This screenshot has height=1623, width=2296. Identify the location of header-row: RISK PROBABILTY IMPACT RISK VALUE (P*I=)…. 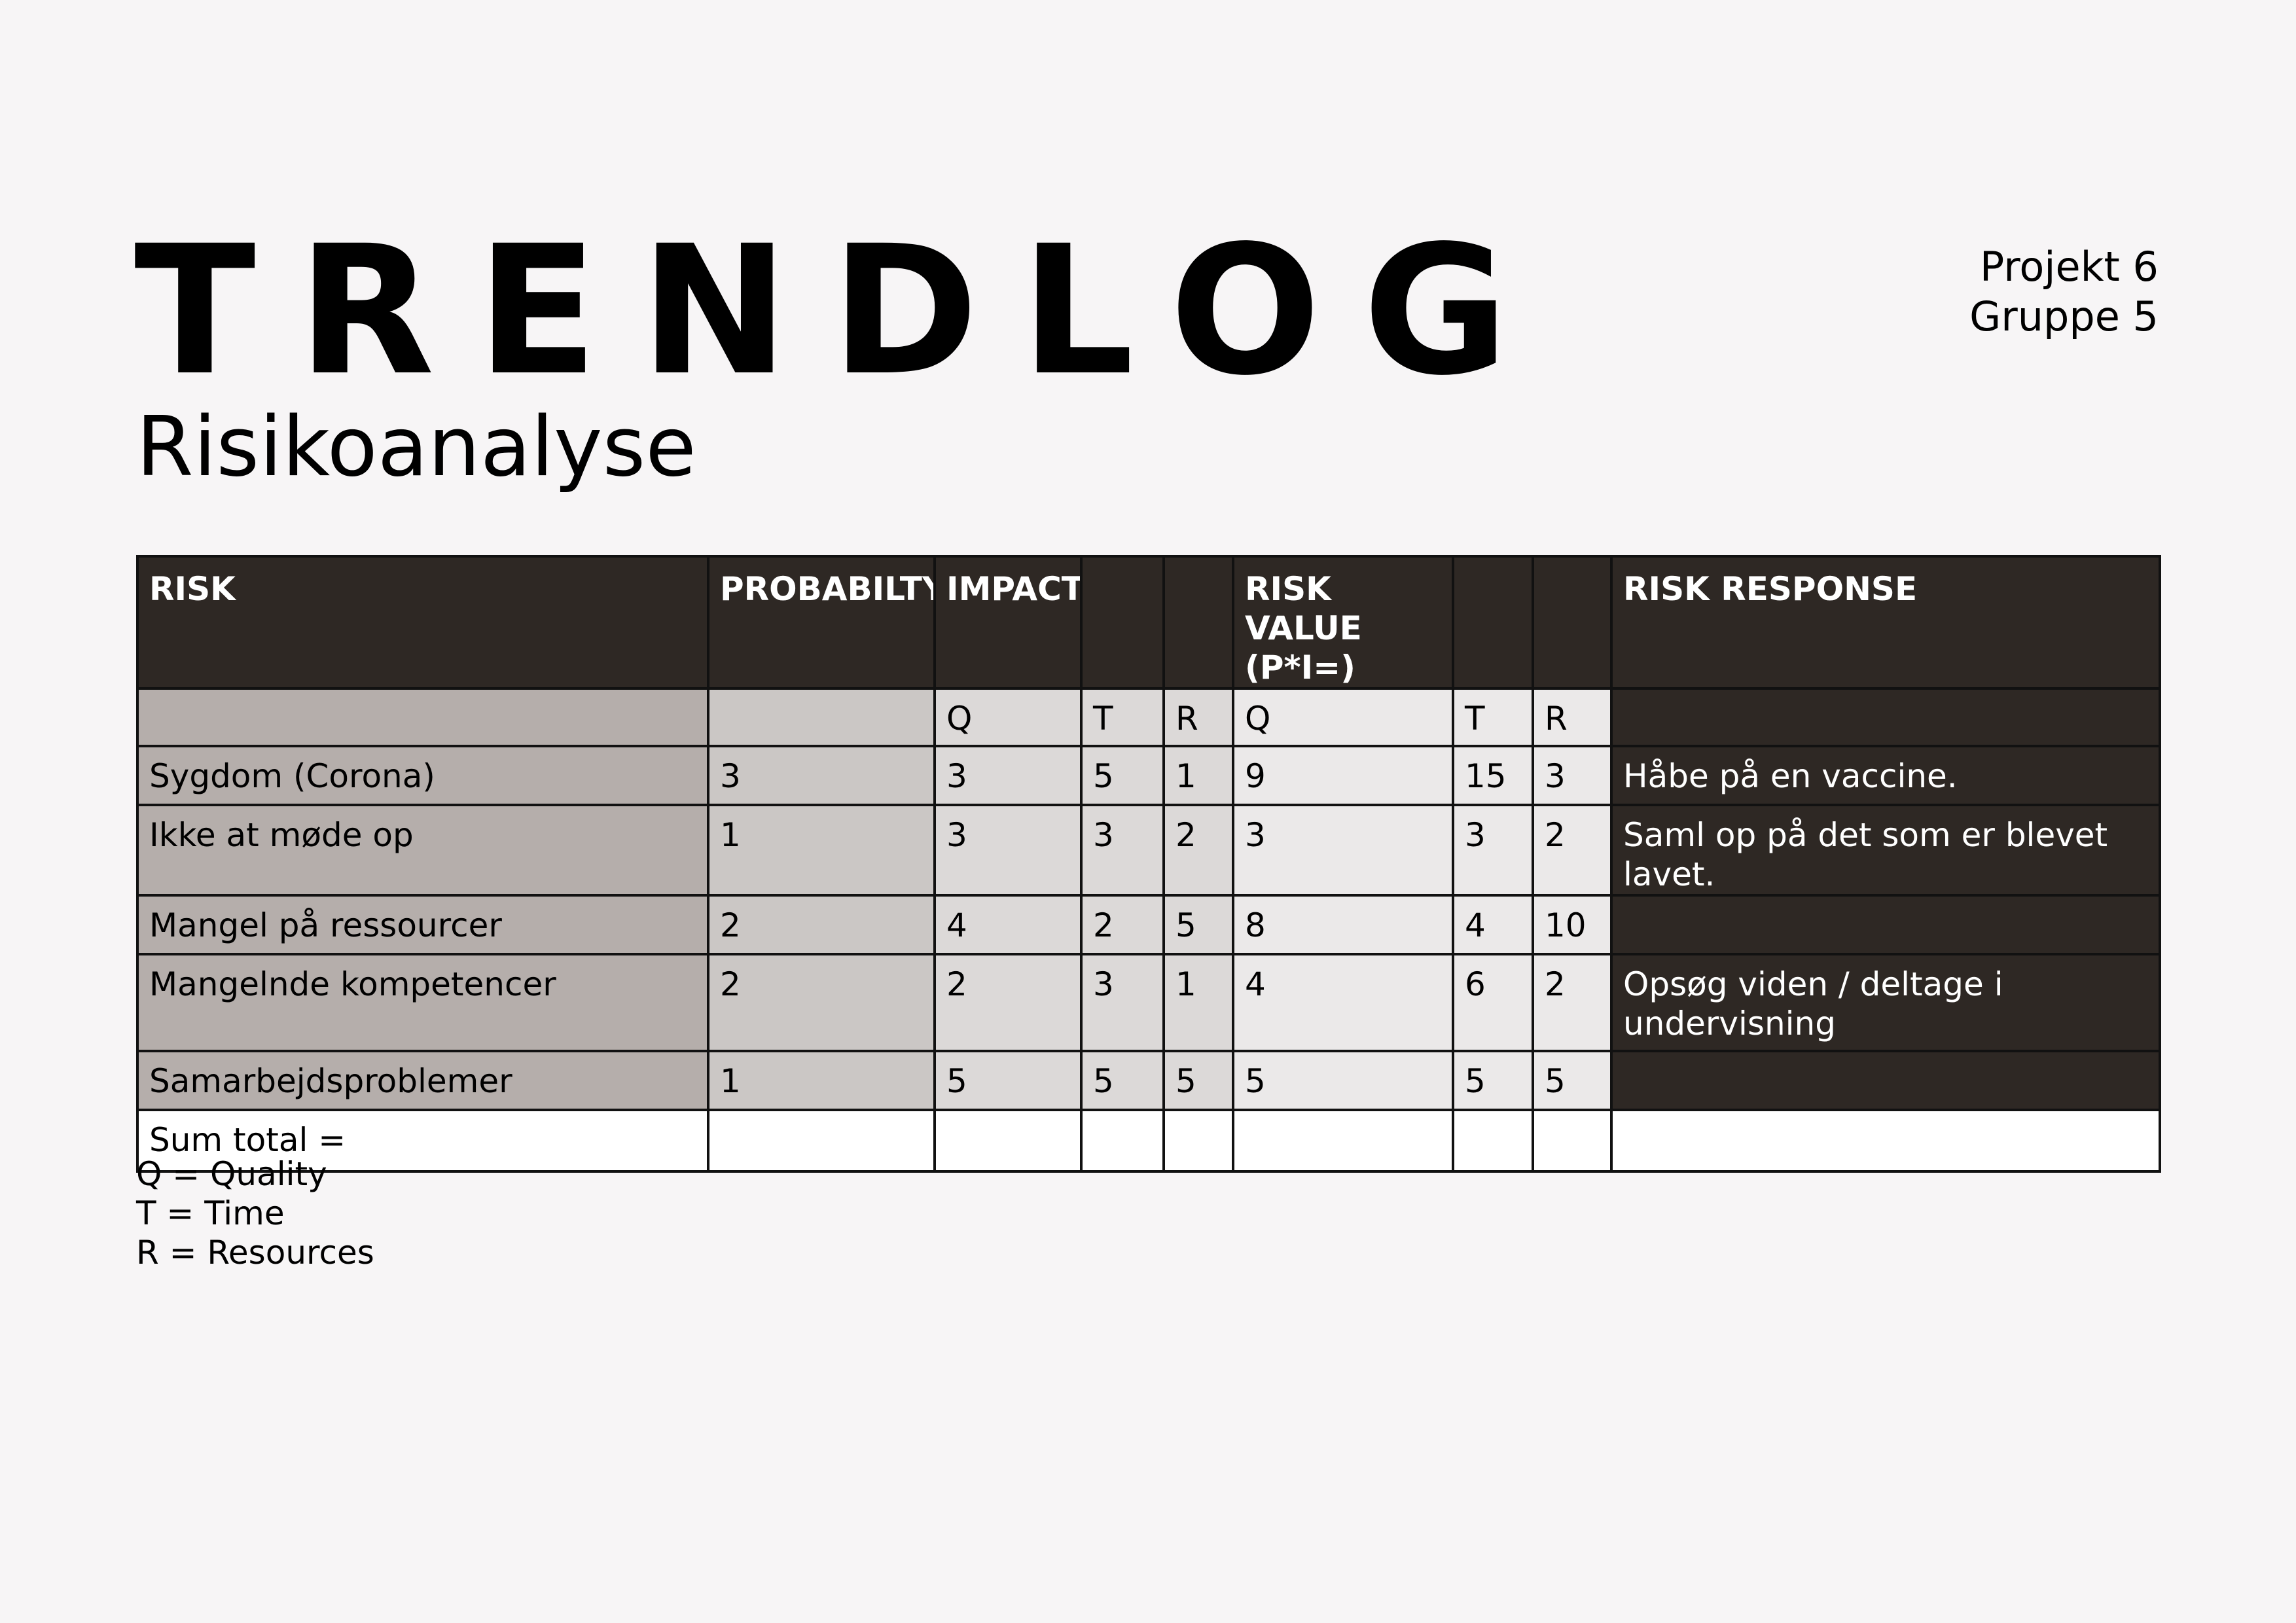
(1148, 622).